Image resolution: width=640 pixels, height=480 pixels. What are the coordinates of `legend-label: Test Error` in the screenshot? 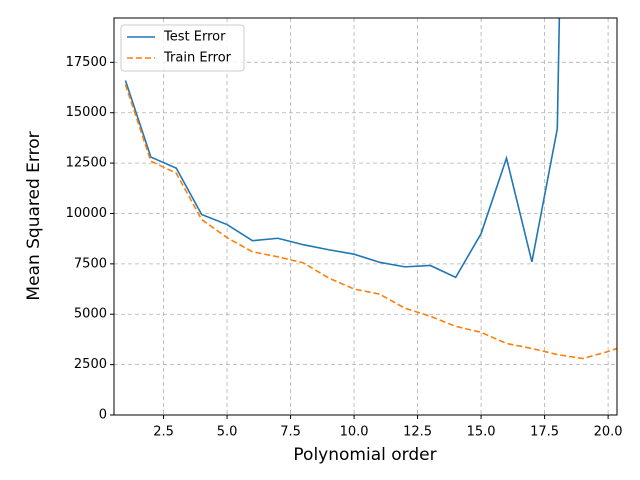 It's located at (194, 37).